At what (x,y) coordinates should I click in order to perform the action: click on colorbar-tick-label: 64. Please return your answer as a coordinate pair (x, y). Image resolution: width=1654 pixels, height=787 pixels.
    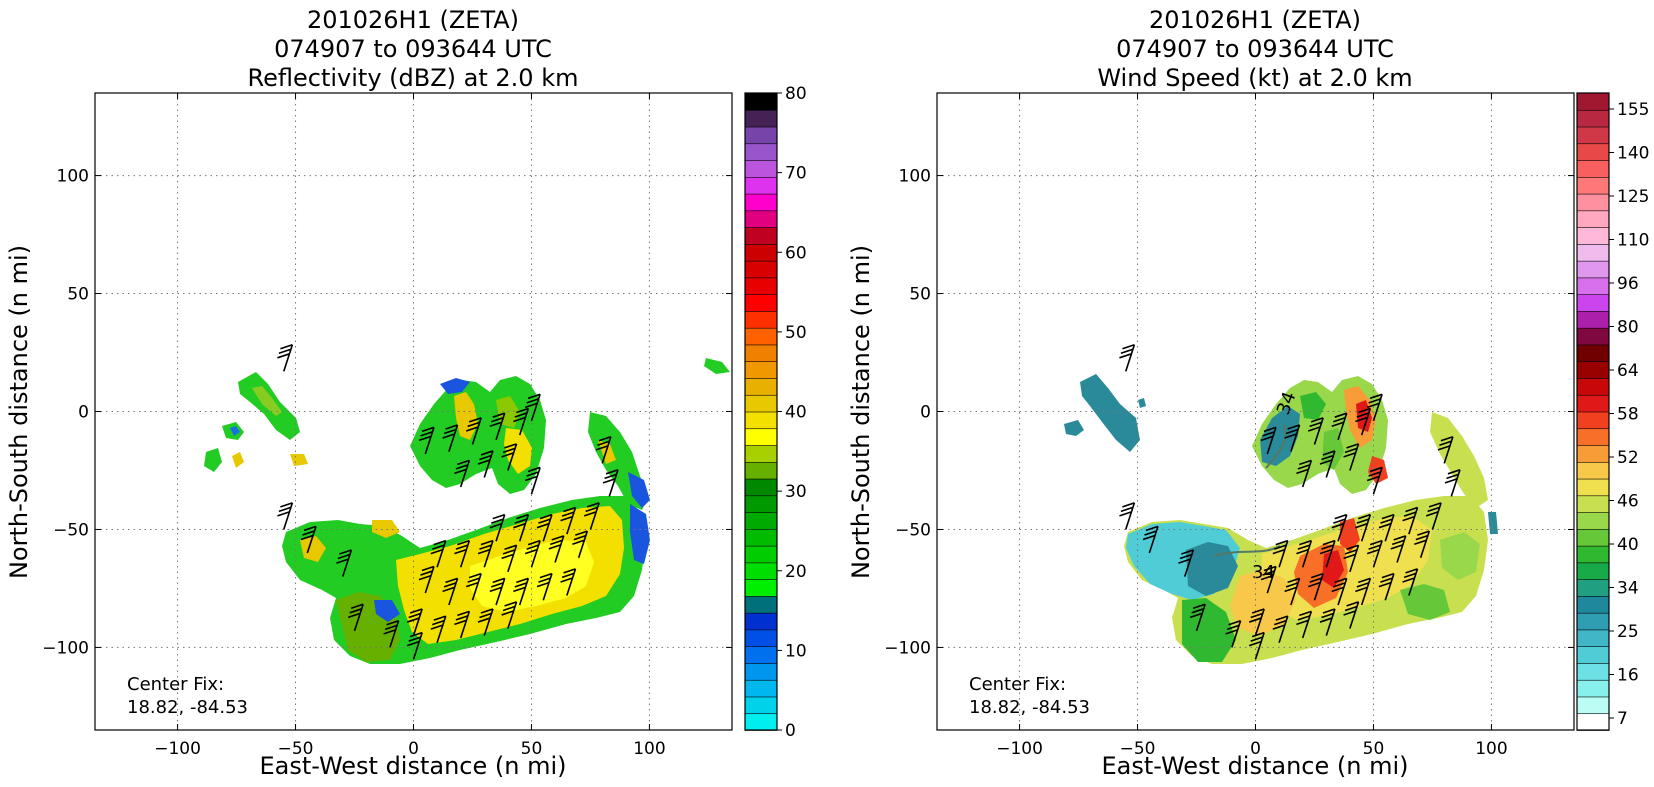
    Looking at the image, I should click on (1628, 371).